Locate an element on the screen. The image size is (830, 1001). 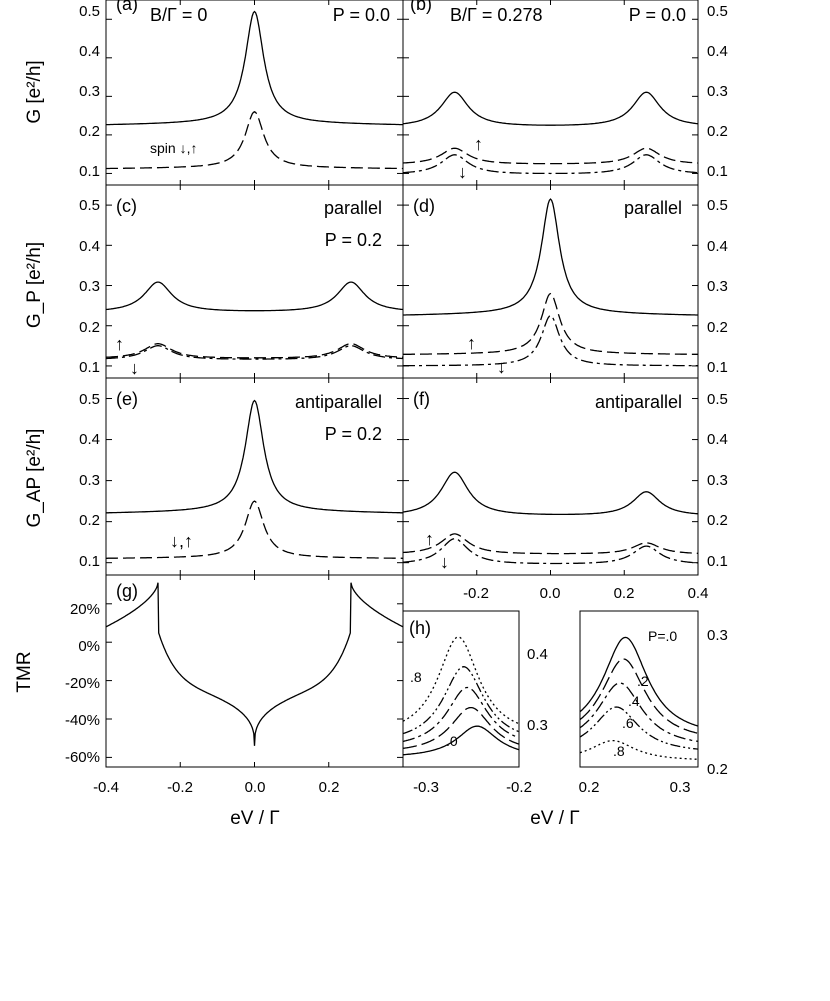
g-ytick--60%: -60% is located at coordinates (82, 757).